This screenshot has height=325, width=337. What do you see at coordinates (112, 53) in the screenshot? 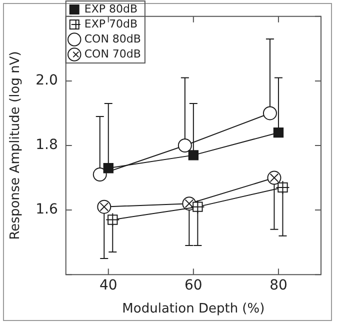
I see `legend-label: CON 70dB` at bounding box center [112, 53].